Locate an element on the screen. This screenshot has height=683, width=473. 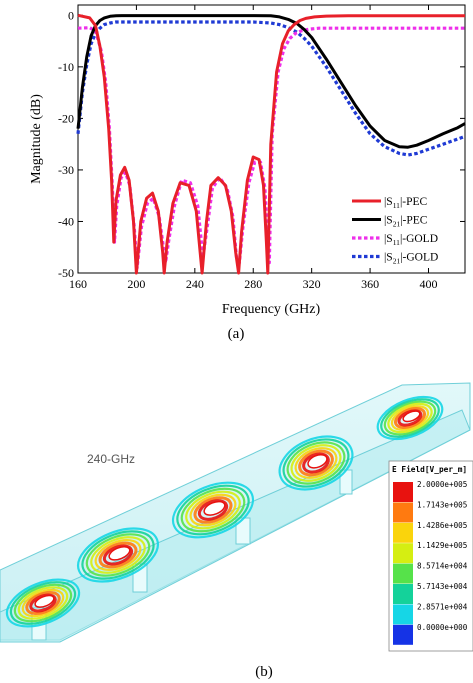
legend-entry: |S11|-GOLD is located at coordinates (411, 240).